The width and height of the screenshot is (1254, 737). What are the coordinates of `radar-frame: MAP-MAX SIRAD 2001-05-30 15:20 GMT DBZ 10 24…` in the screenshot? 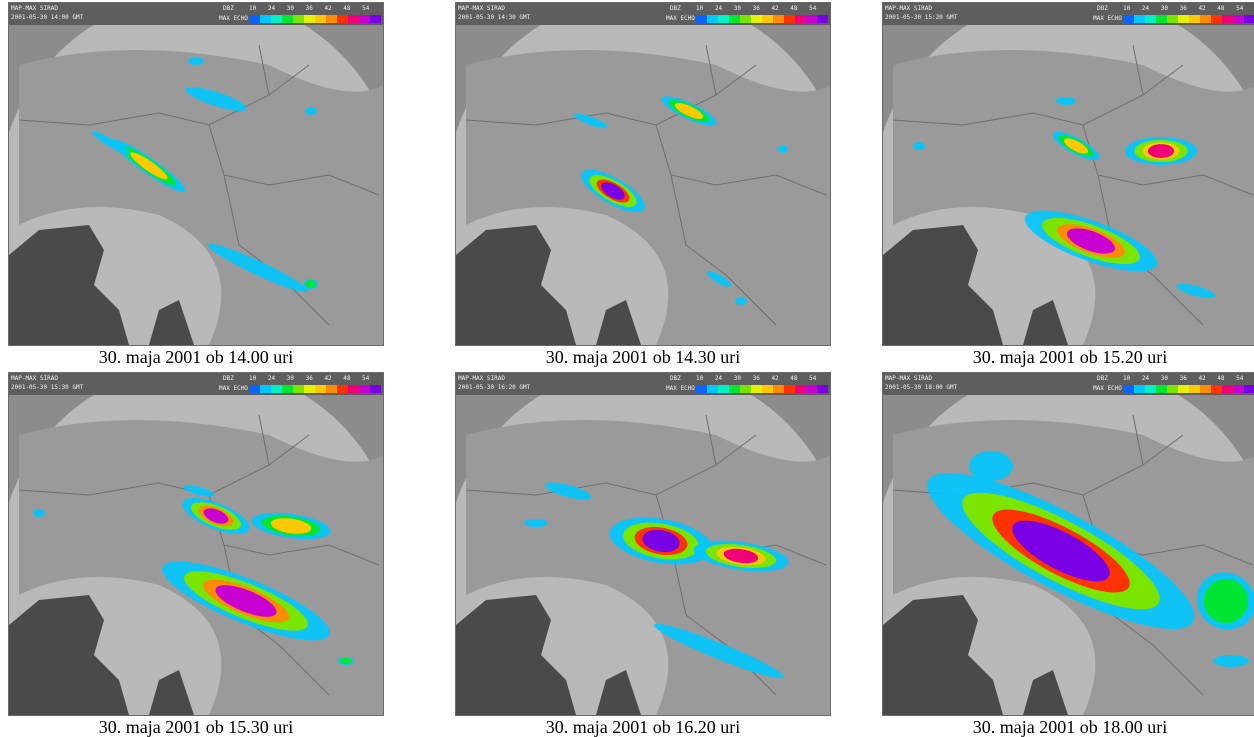 It's located at (1068, 174).